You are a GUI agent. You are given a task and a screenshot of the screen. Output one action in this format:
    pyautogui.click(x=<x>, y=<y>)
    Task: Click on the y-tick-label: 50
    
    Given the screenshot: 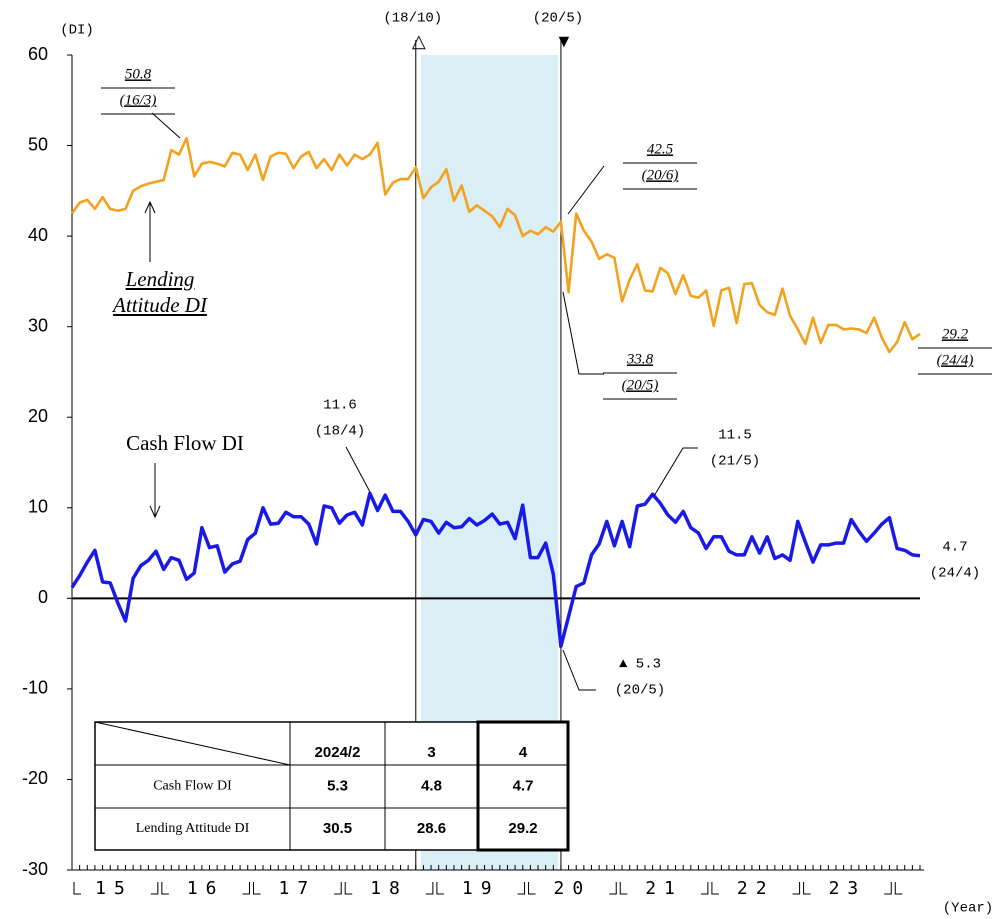 What is the action you would take?
    pyautogui.click(x=38, y=144)
    